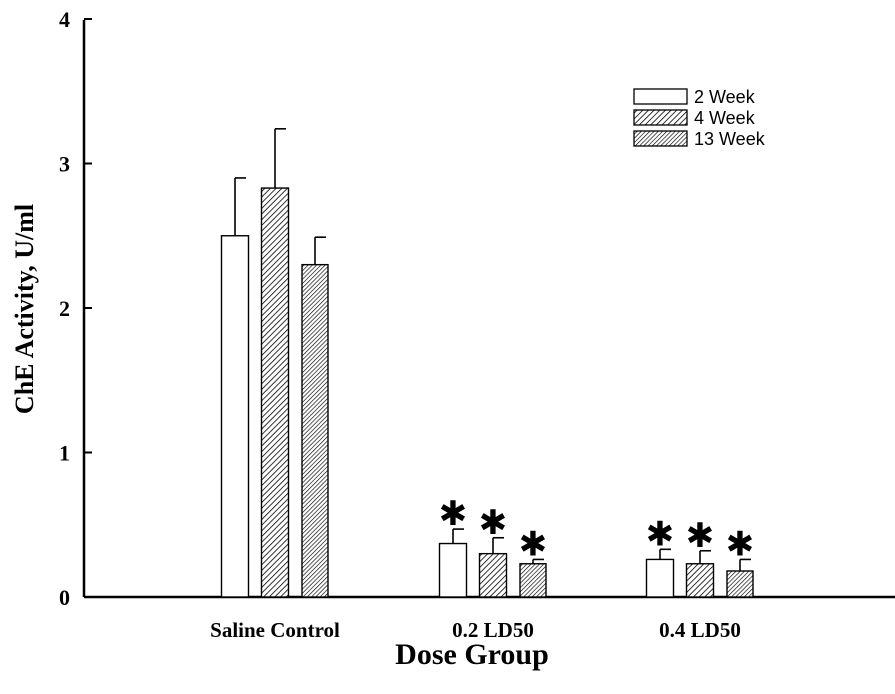 The height and width of the screenshot is (694, 895). What do you see at coordinates (493, 630) in the screenshot?
I see `x-tick-label: 0.2 LD50` at bounding box center [493, 630].